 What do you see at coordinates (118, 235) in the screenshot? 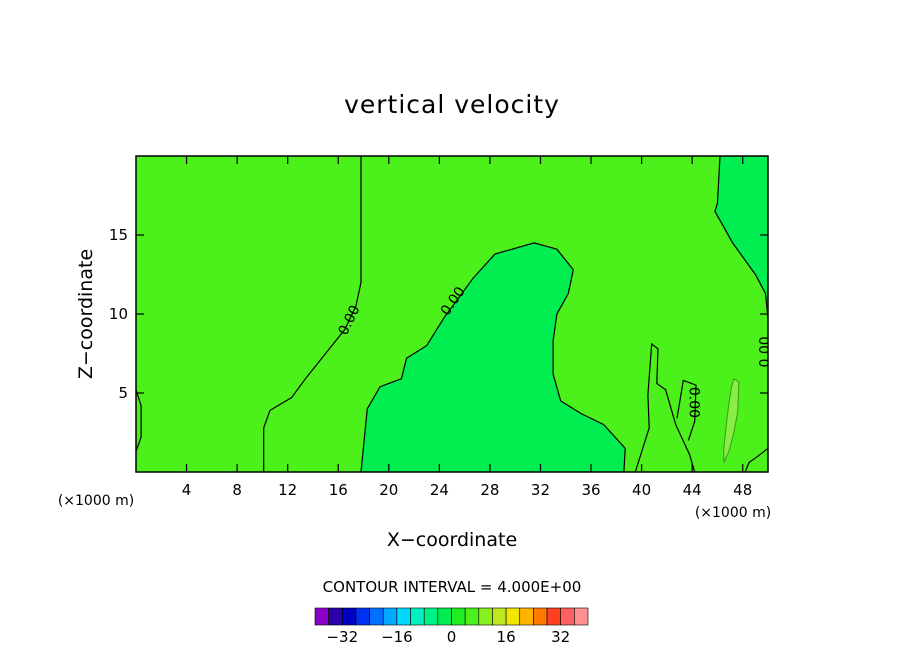
I see `y-tick-label: 15` at bounding box center [118, 235].